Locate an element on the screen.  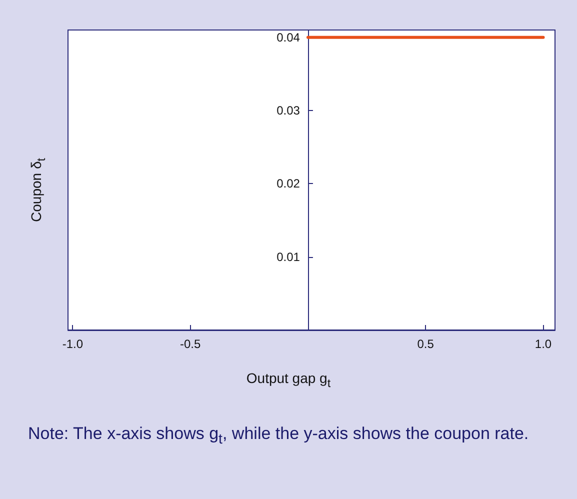
x-axis-title: Output gap g$_{t}$ is located at coordinates (288, 380).